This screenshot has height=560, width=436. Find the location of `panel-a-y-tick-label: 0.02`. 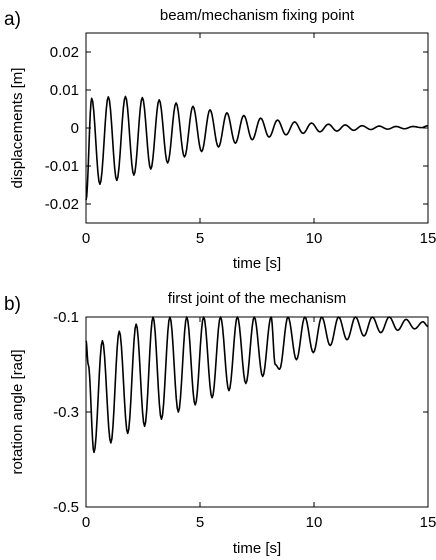

panel-a-y-tick-label: 0.02 is located at coordinates (64, 52).